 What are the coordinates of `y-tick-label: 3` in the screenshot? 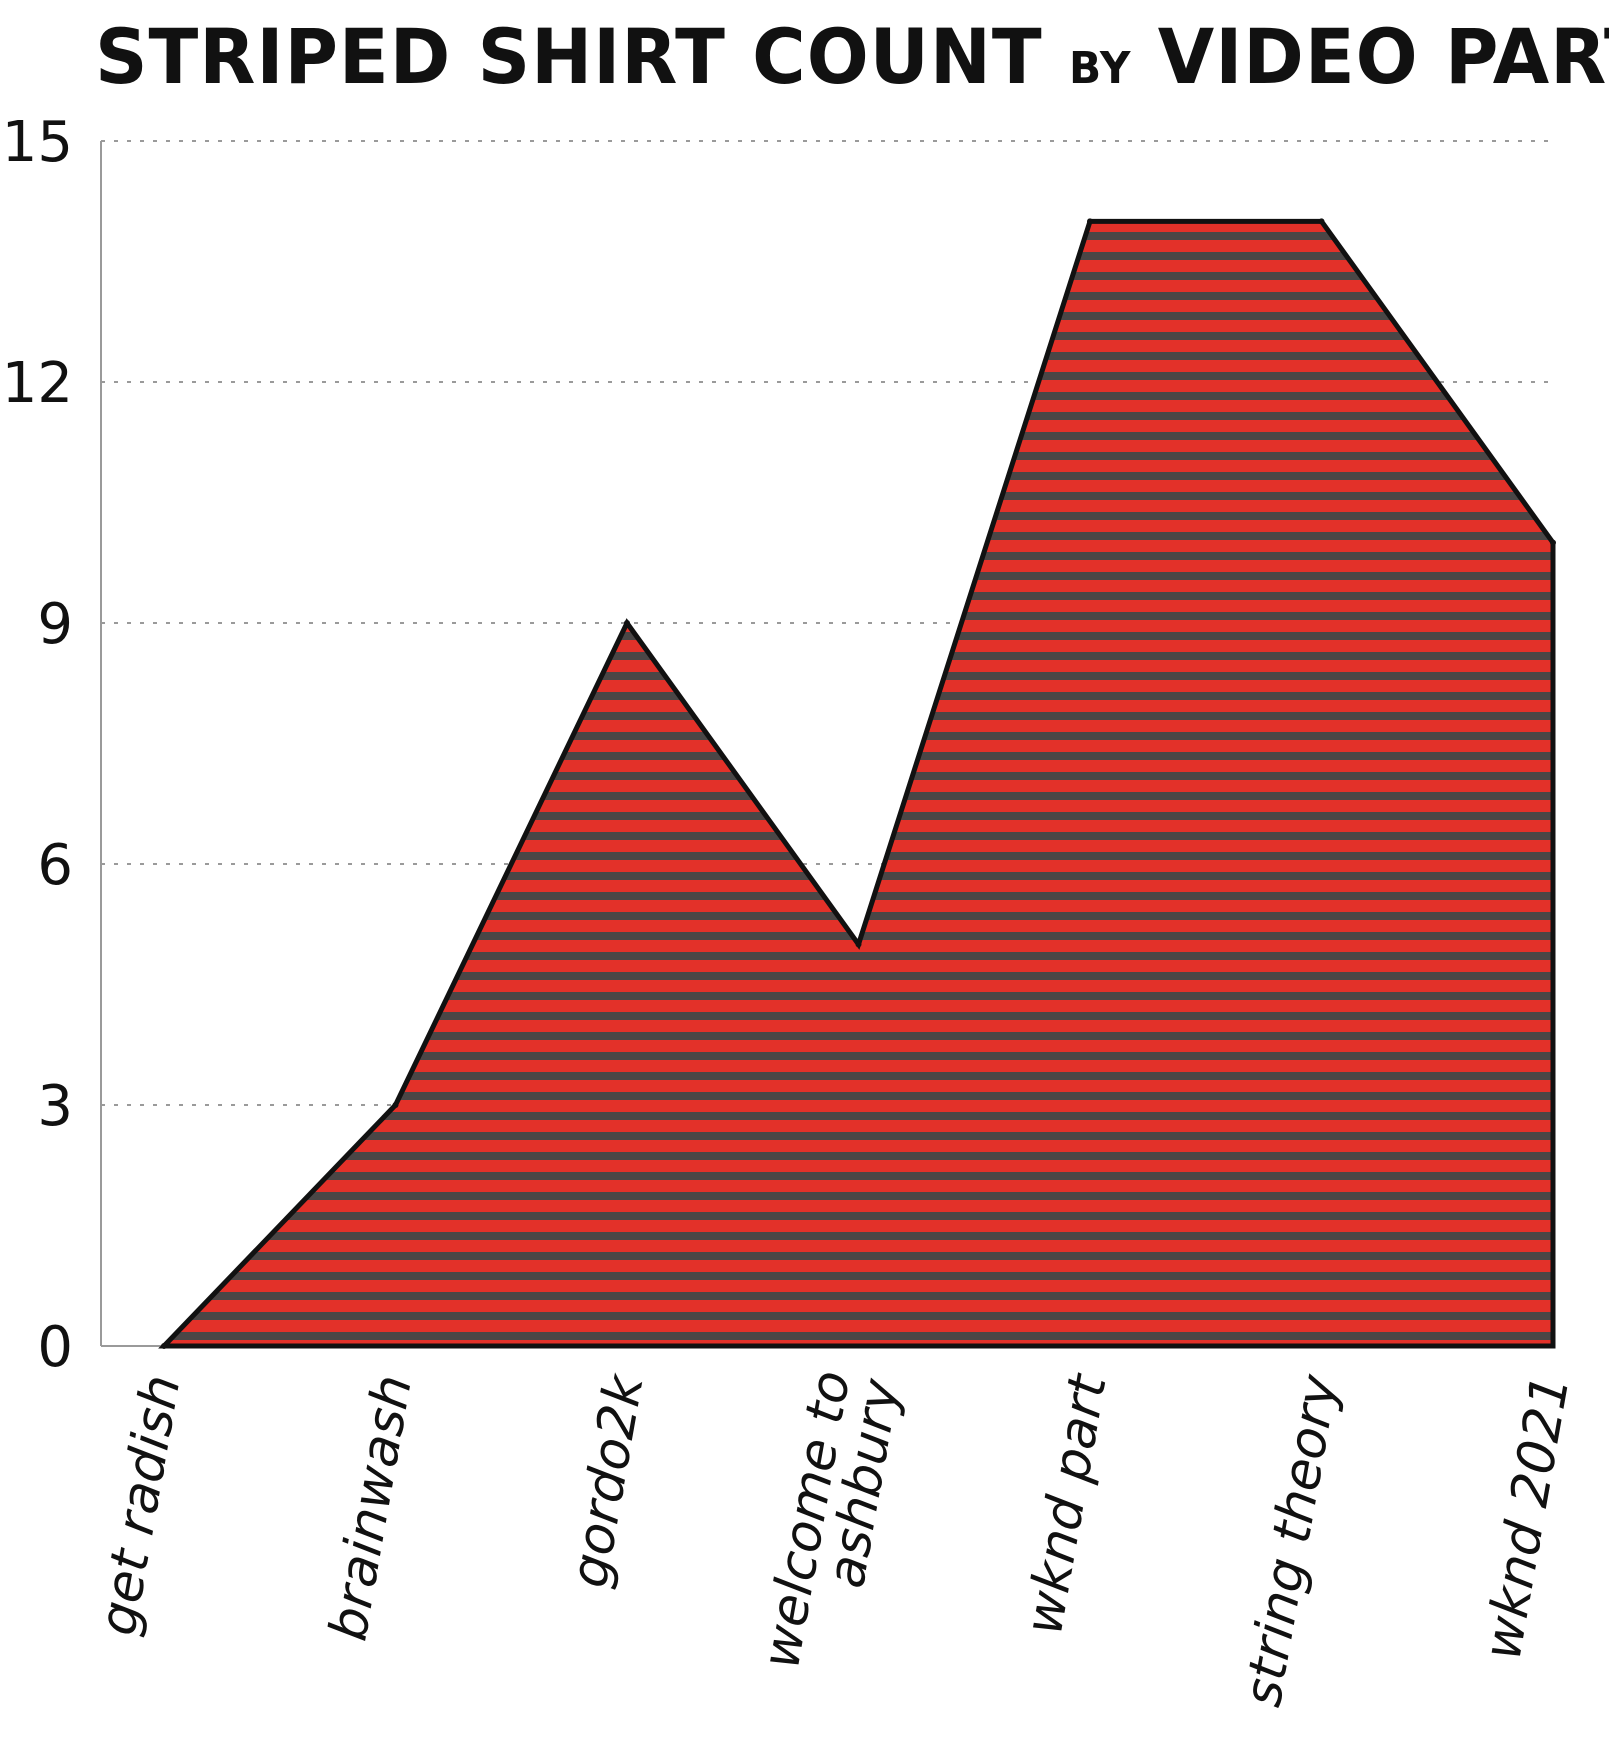 It's located at (55, 1106).